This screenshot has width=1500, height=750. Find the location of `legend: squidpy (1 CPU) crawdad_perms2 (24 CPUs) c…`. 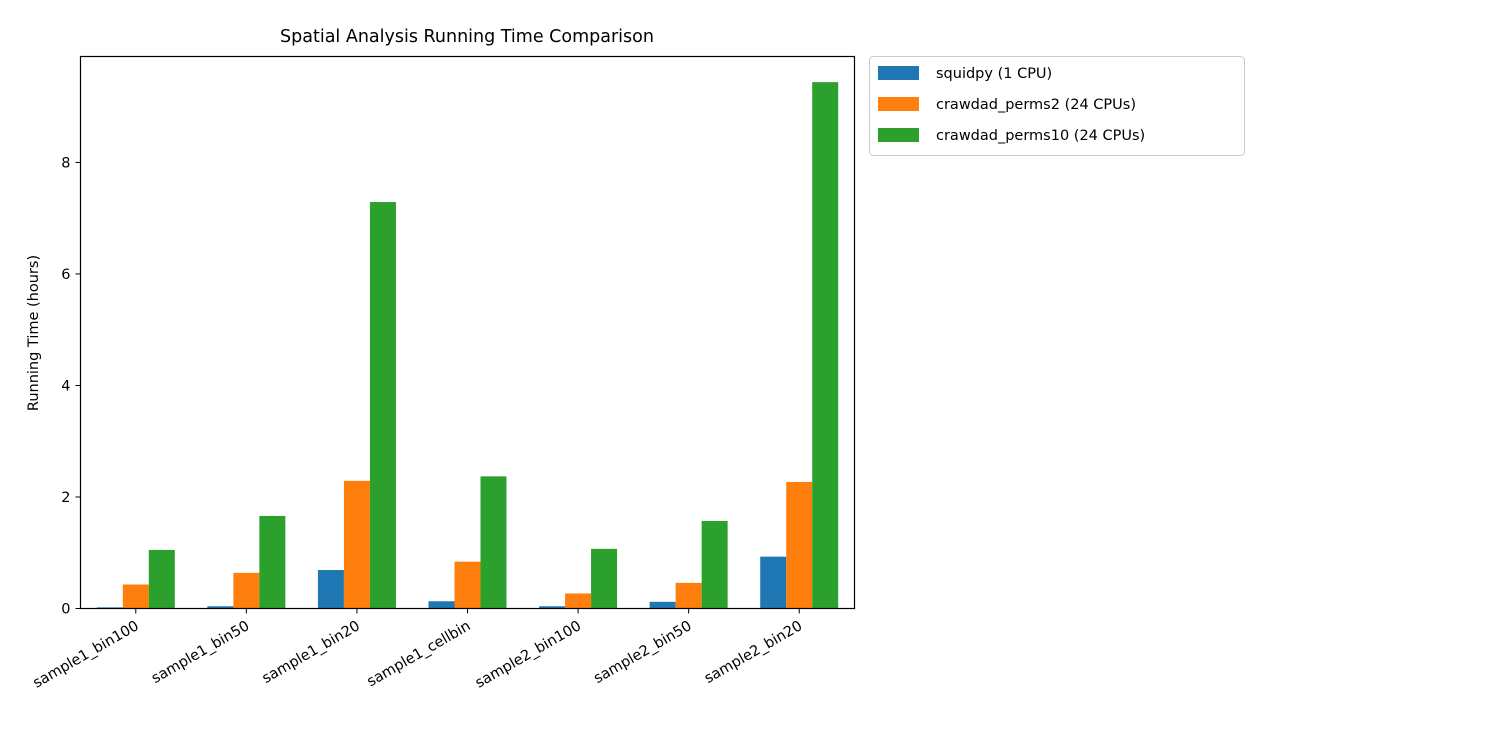

legend: squidpy (1 CPU) crawdad_perms2 (24 CPUs) c… is located at coordinates (1057, 106).